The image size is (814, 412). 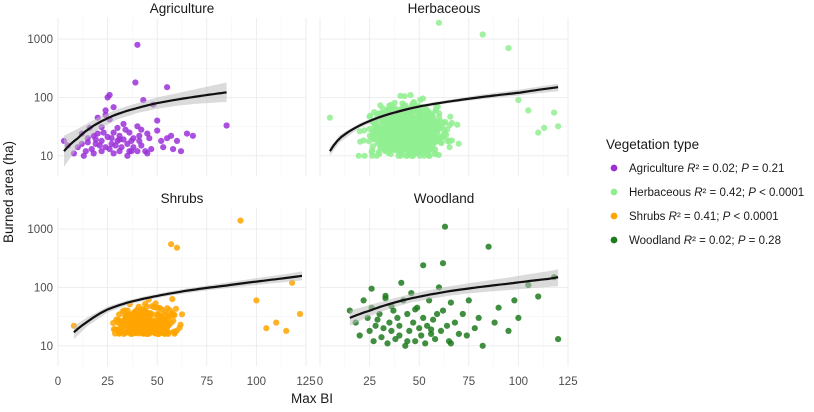 I want to click on legend-item-shrubs: Shrubs R² = 0.41; P < 0.0001, so click(x=694, y=217).